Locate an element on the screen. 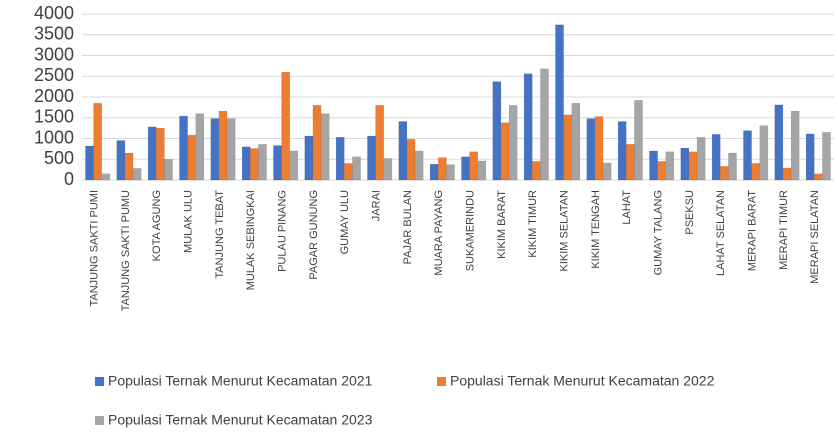 This screenshot has width=838, height=432. x-tick-label: LAHAT SELATAN is located at coordinates (721, 233).